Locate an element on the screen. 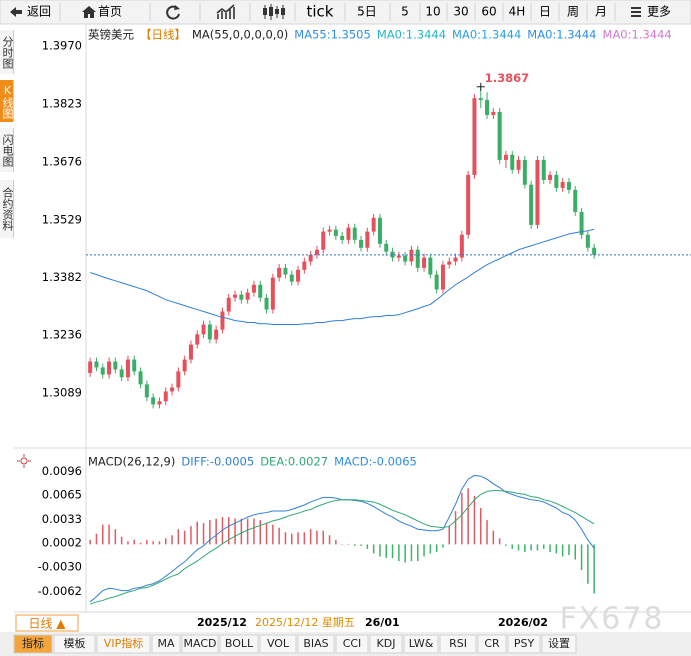 This screenshot has width=691, height=656. chart-icon is located at coordinates (225, 11).